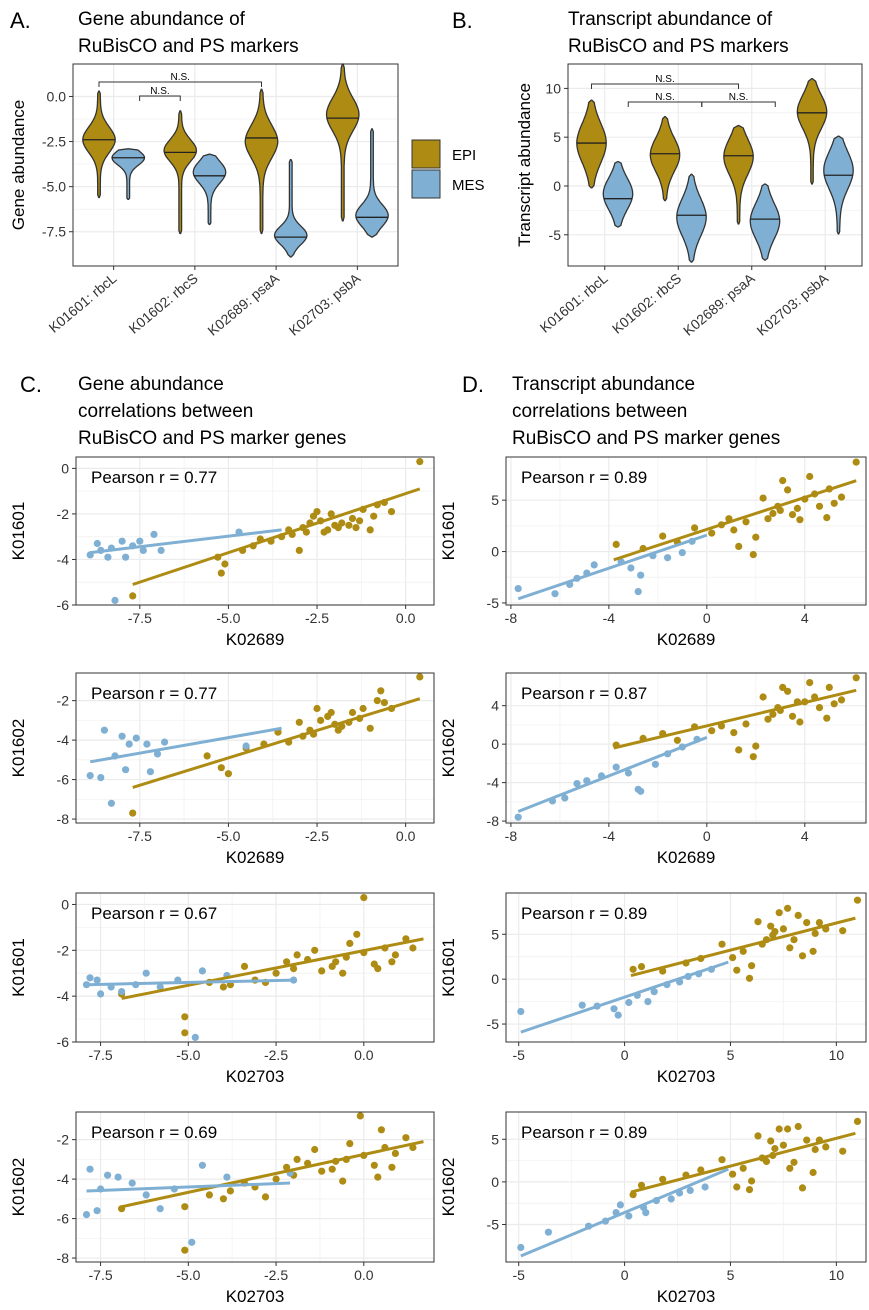 The width and height of the screenshot is (869, 1310). I want to click on significance-label: N.S., so click(180, 77).